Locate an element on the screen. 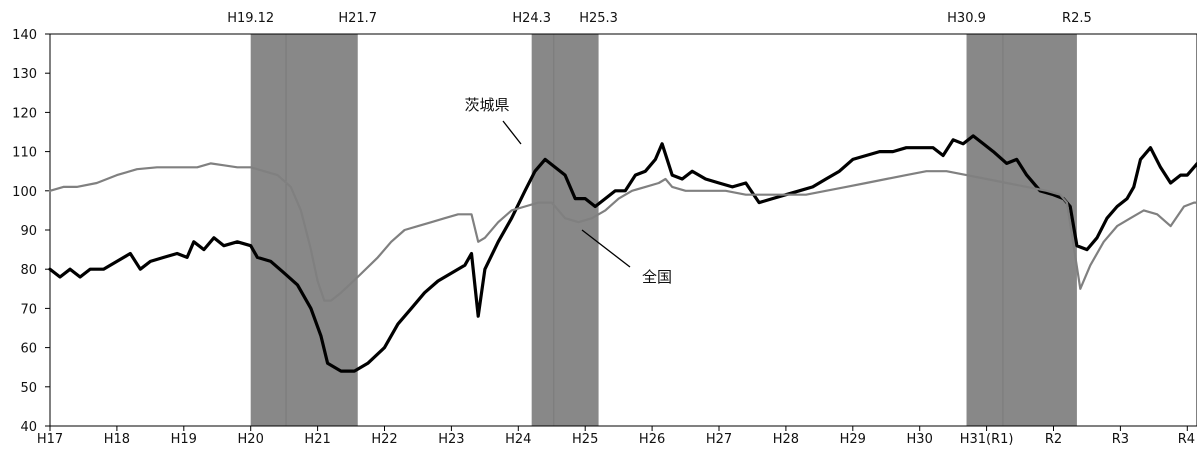 This screenshot has width=1197, height=454. x-tick-label: H22 is located at coordinates (384, 439).